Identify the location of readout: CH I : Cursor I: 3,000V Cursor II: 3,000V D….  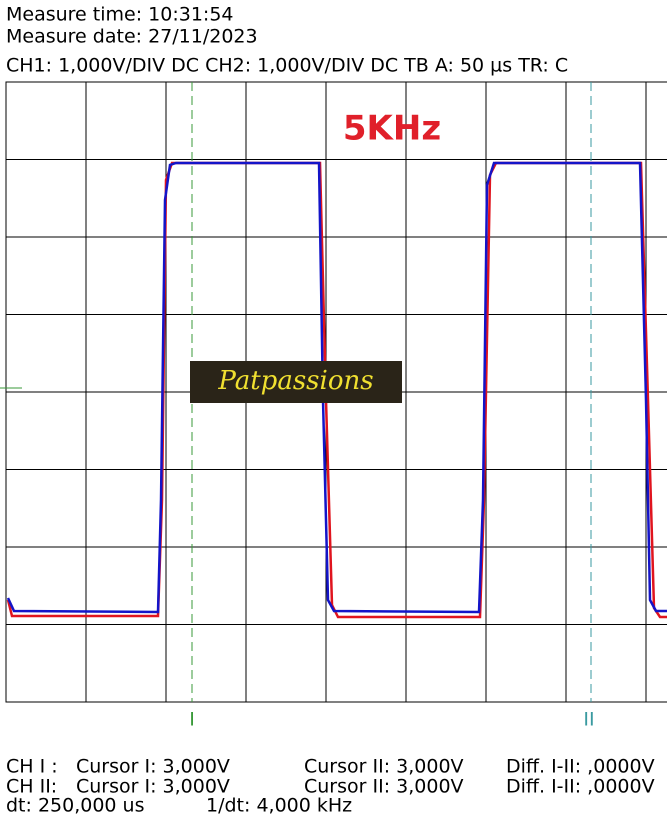
(330, 777).